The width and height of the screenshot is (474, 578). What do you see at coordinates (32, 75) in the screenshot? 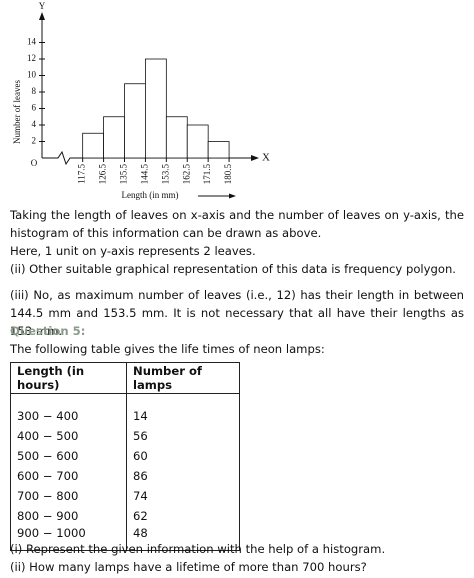
I see `y-tick-label: 10` at bounding box center [32, 75].